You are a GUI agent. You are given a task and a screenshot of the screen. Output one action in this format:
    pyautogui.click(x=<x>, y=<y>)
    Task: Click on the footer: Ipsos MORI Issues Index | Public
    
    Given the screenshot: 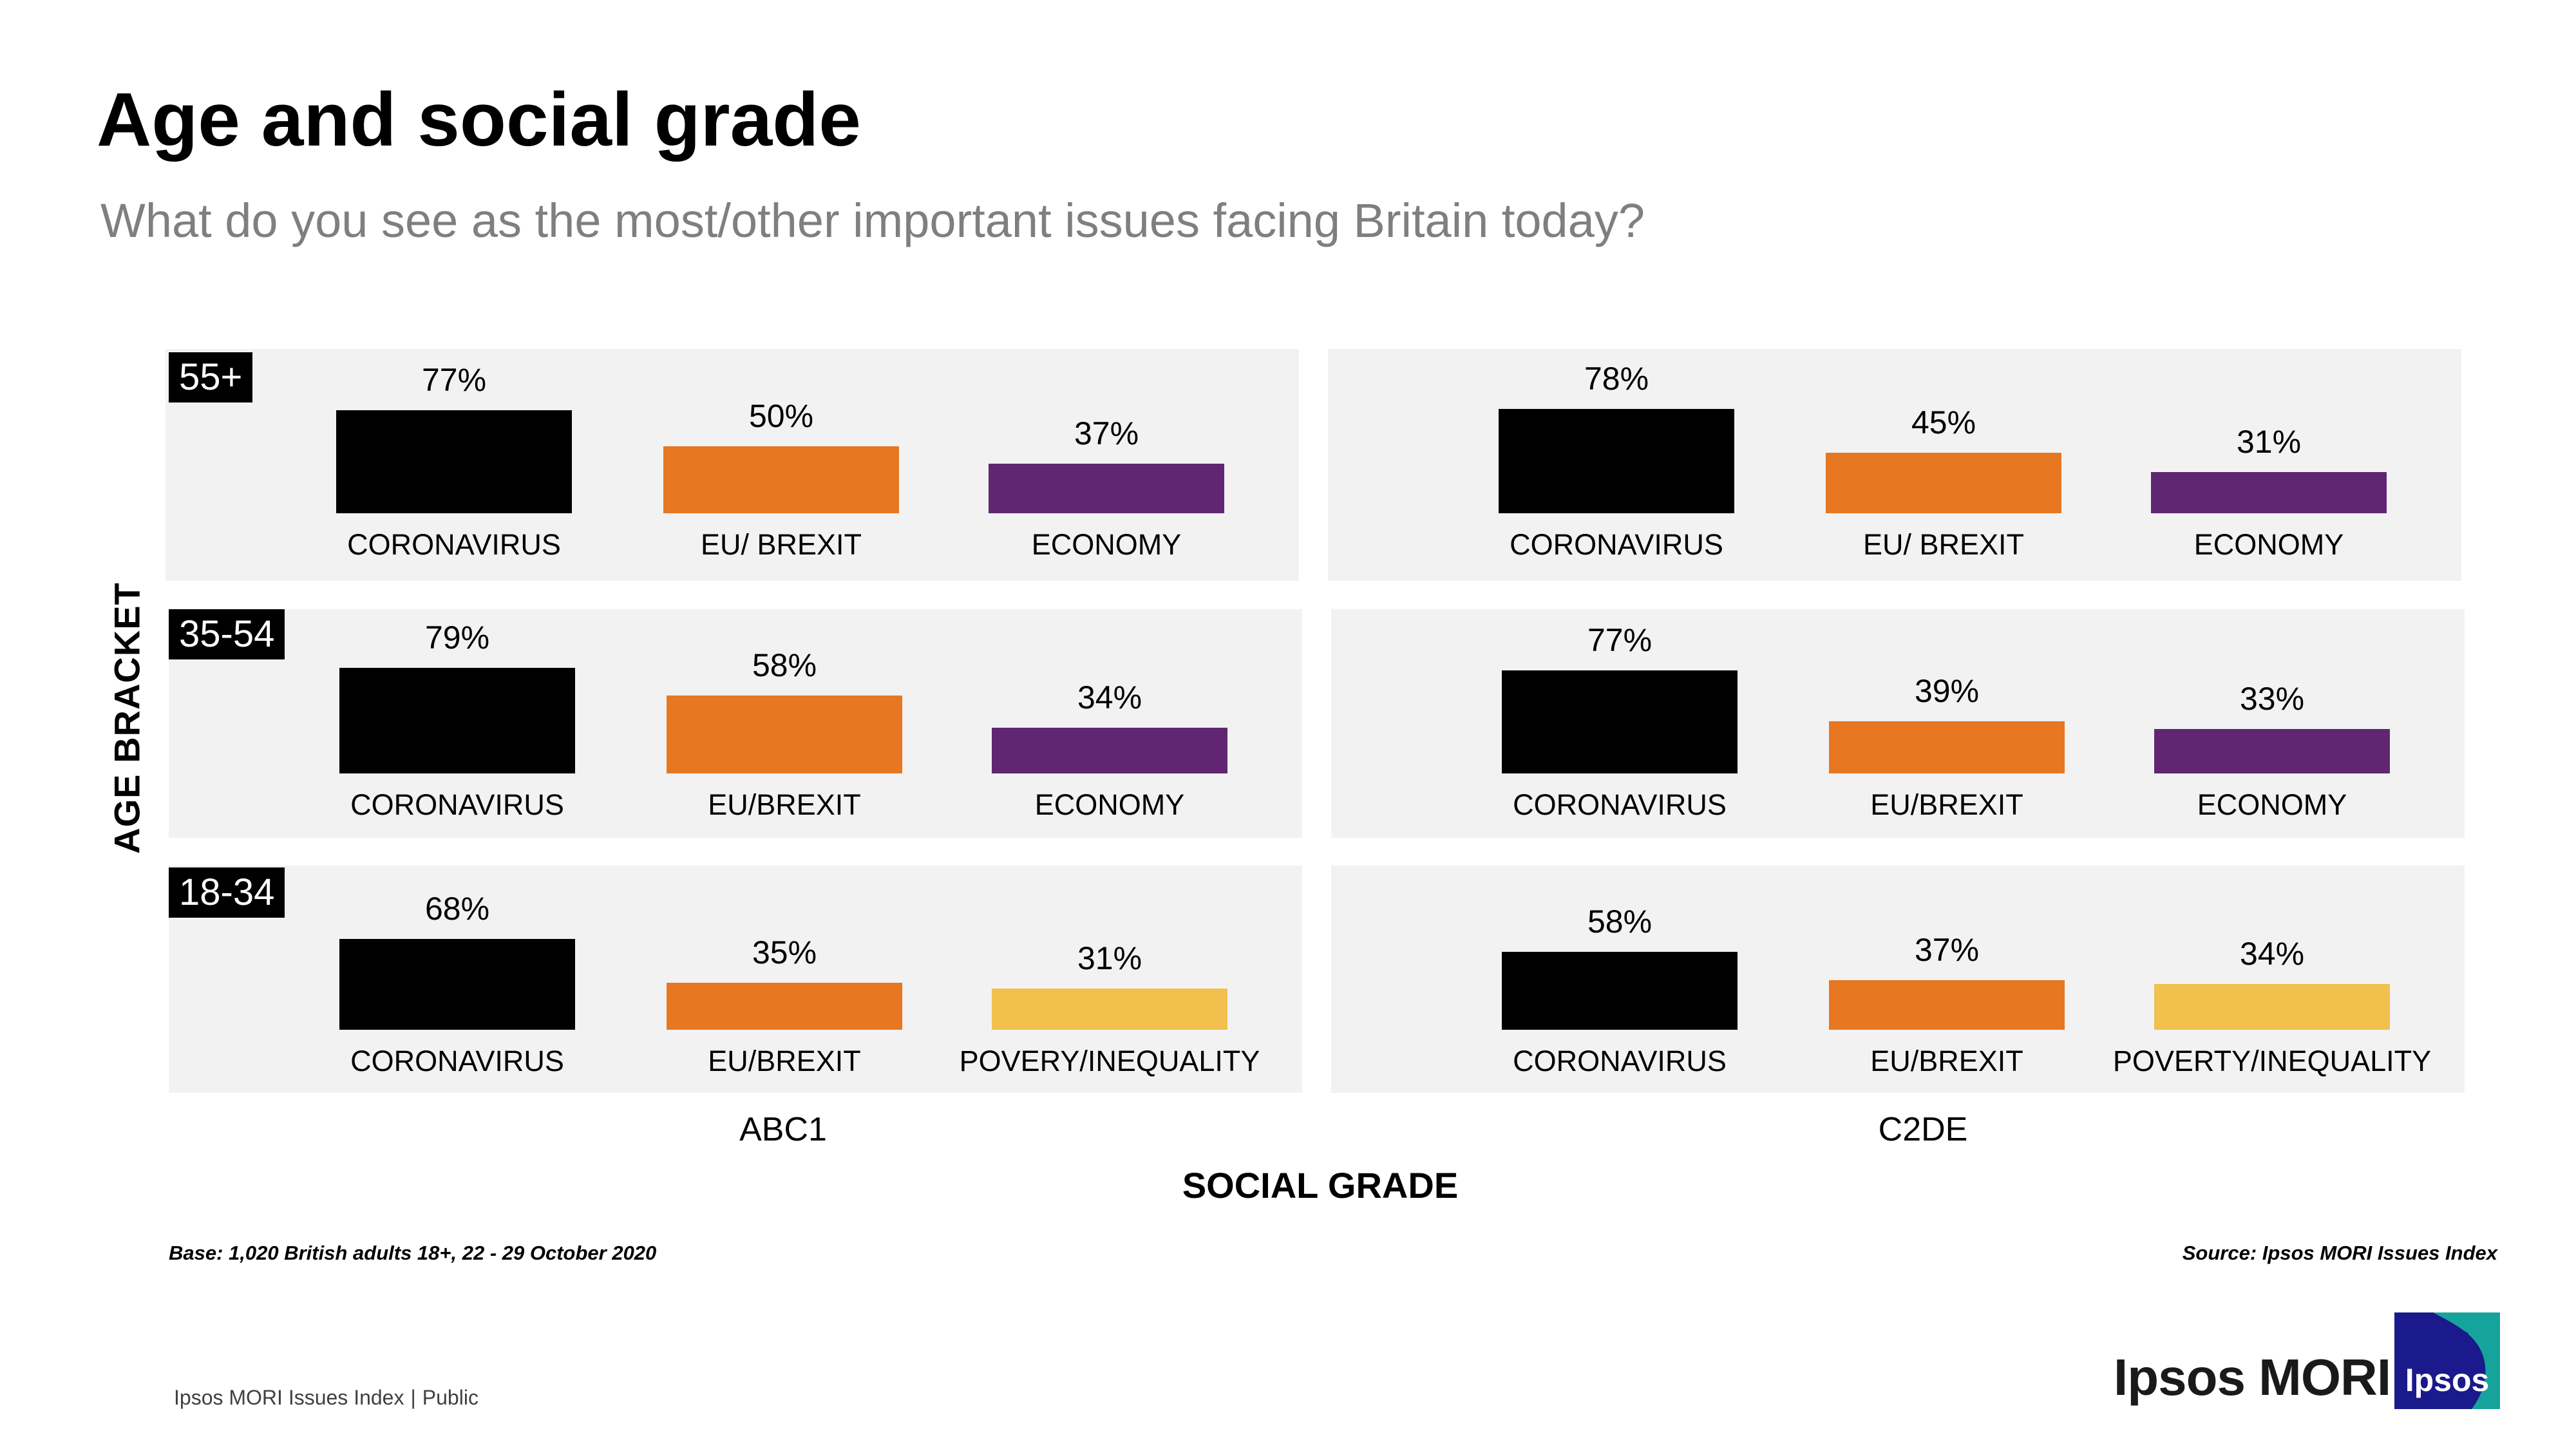 What is the action you would take?
    pyautogui.click(x=326, y=1398)
    